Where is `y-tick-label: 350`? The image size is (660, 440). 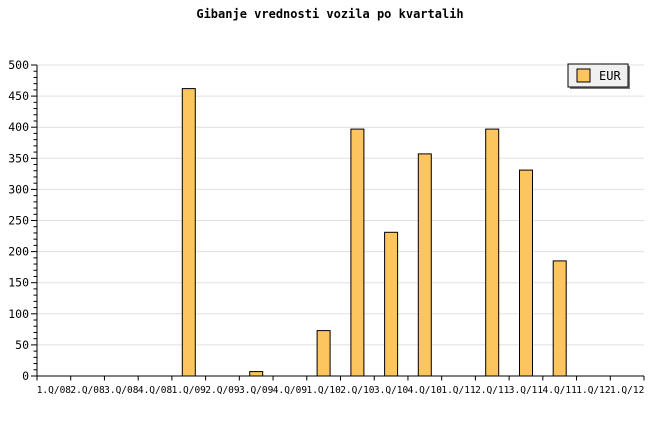 y-tick-label: 350 is located at coordinates (18, 158).